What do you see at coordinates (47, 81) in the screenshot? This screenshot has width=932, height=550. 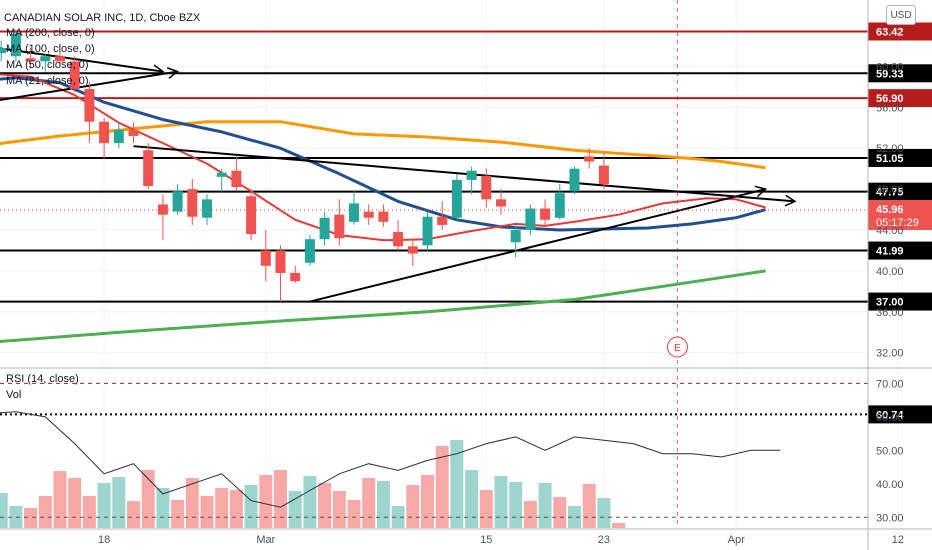 I see `ma21-label: MA (21, close, 0)` at bounding box center [47, 81].